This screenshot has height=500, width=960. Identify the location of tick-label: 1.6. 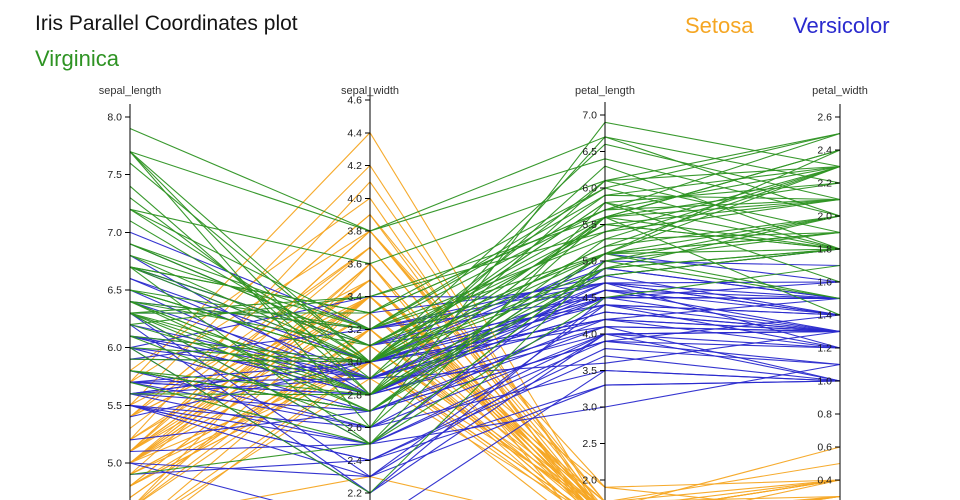
(824, 283).